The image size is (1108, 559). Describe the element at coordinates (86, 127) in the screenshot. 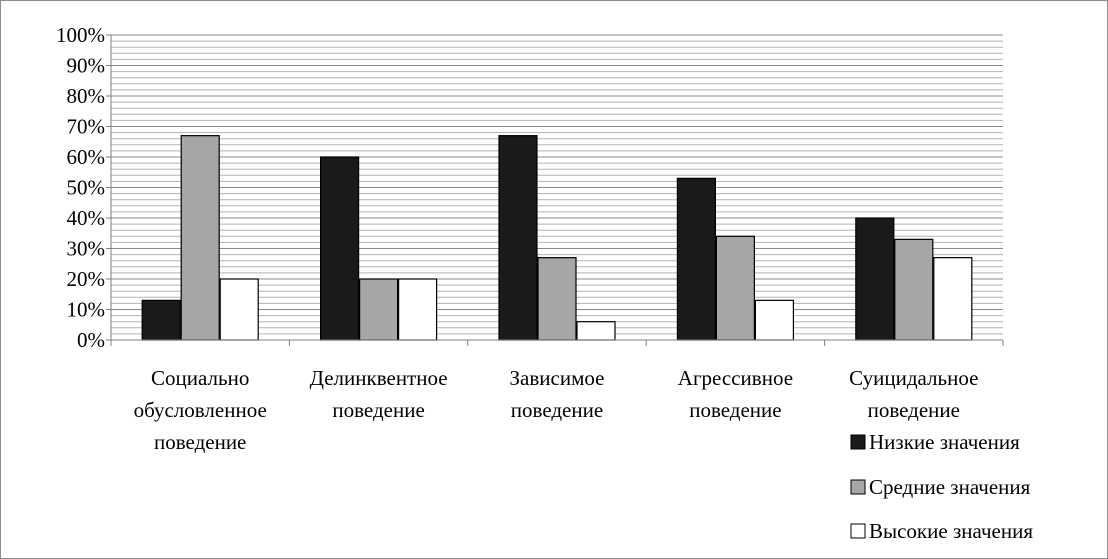

I see `y-tick-label: 70%` at that location.